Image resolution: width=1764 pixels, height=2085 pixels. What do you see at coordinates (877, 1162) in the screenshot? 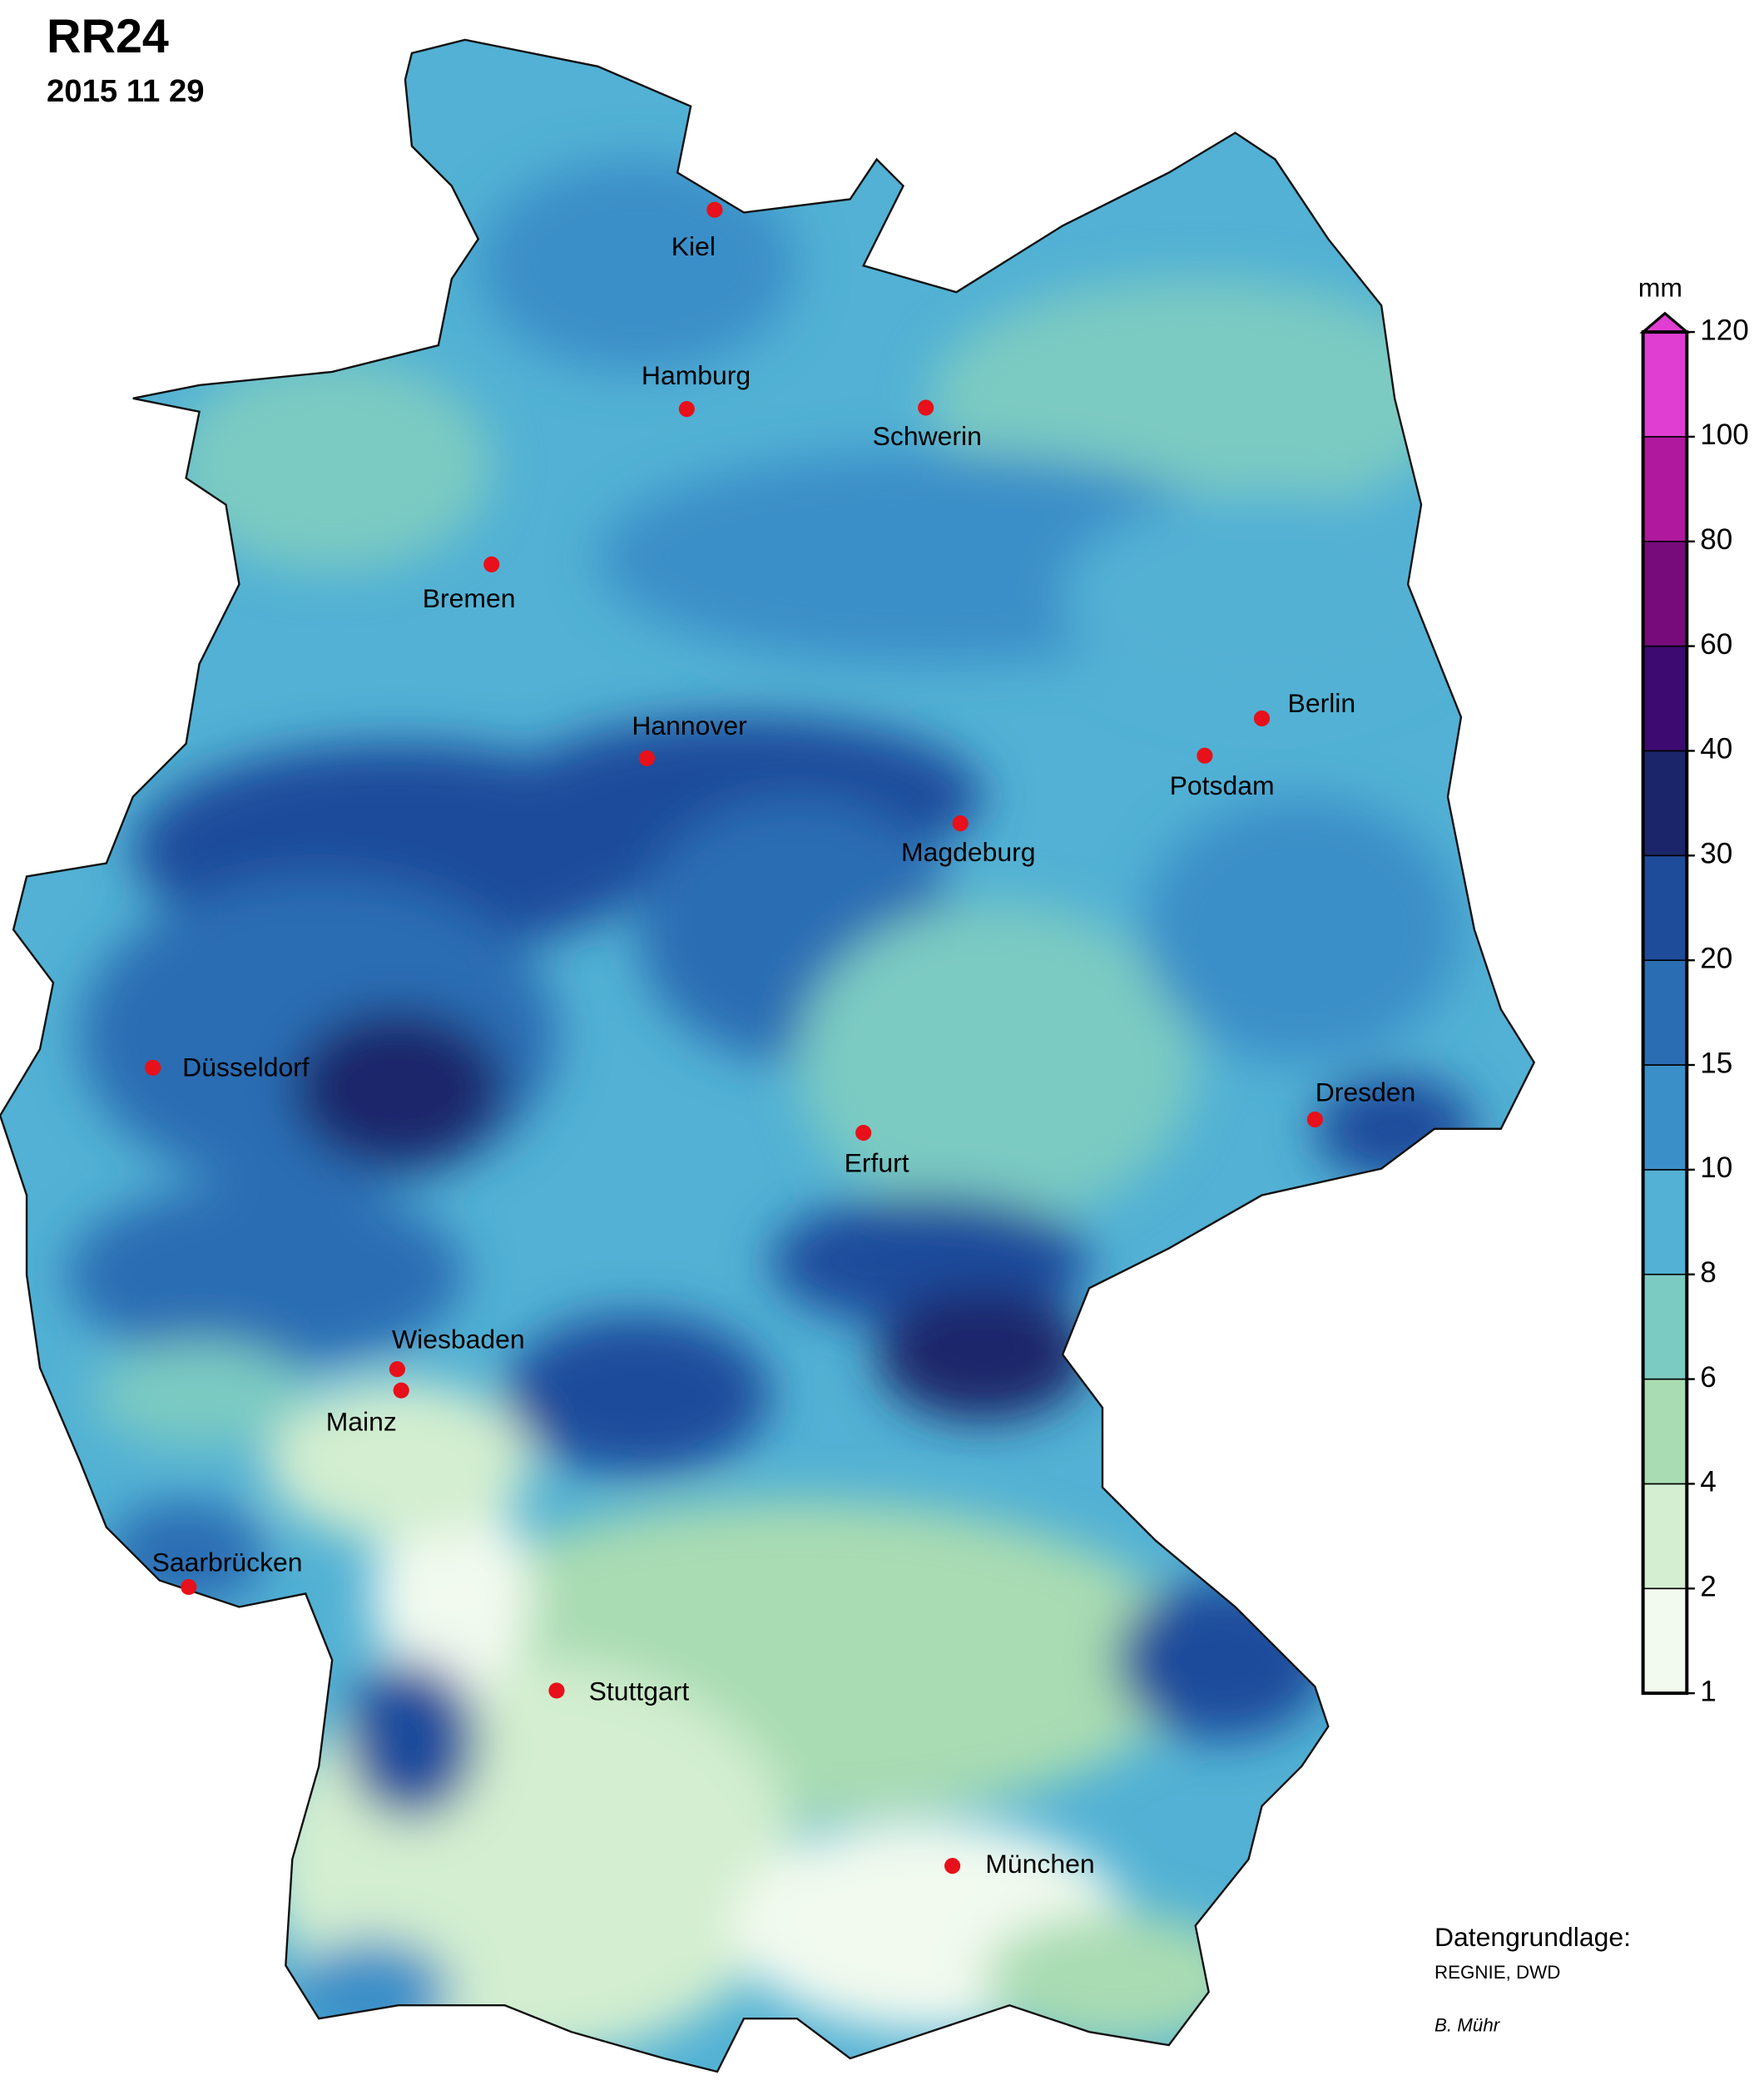
I see `city-label: Erfurt` at bounding box center [877, 1162].